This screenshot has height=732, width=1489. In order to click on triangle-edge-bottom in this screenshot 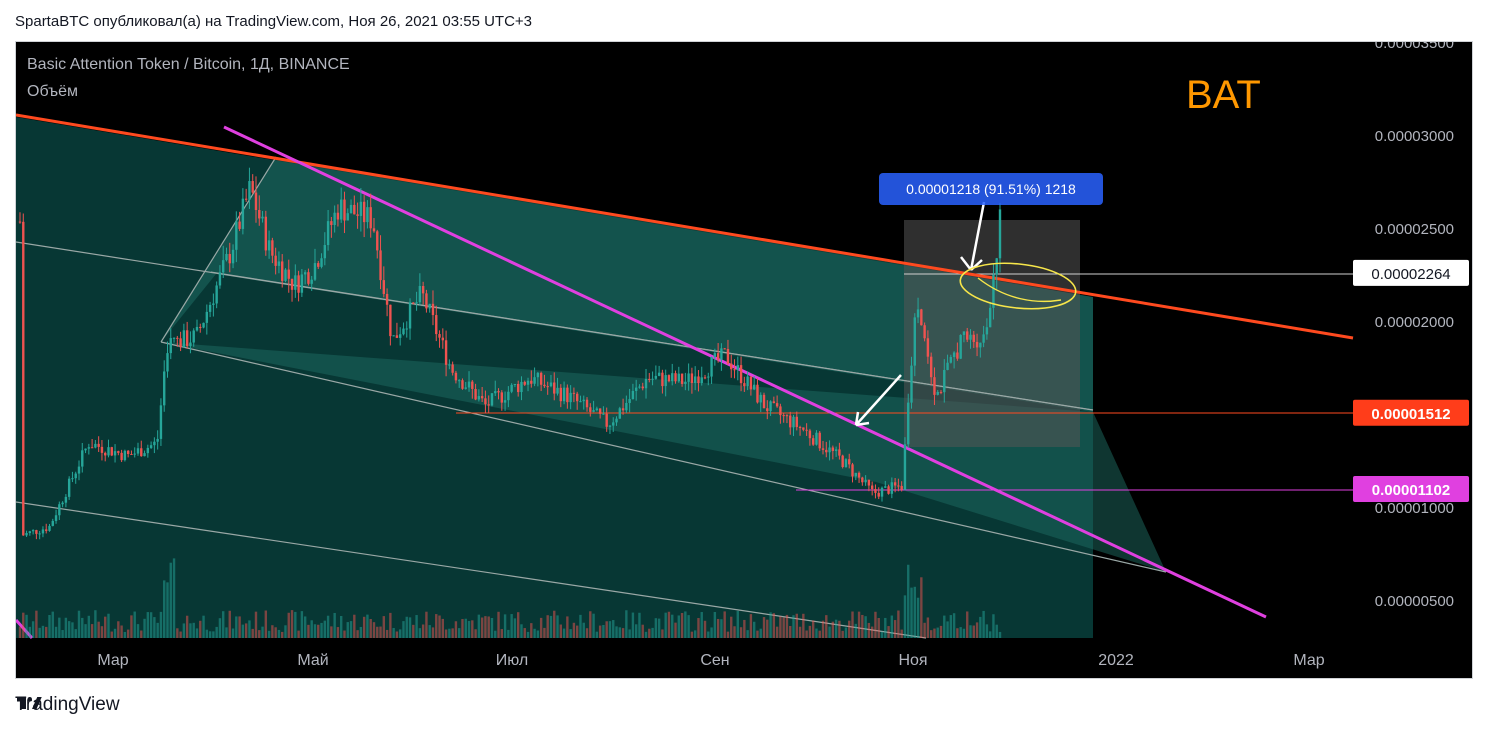, I will do `click(652, 341)`.